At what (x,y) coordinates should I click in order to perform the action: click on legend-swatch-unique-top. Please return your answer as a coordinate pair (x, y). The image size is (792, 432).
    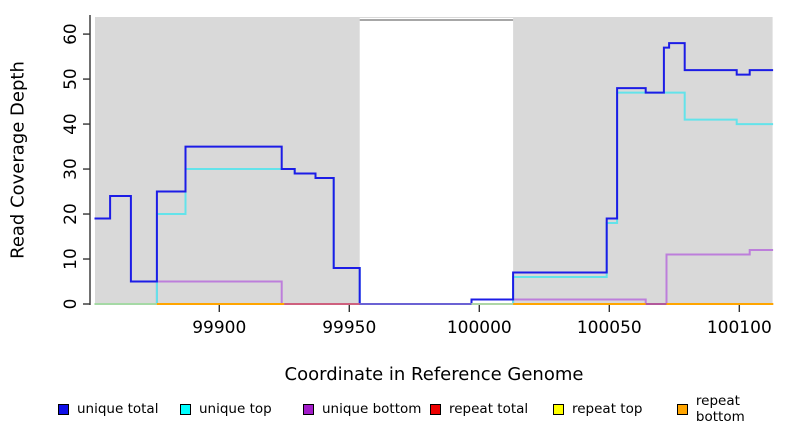
    Looking at the image, I should click on (185, 409).